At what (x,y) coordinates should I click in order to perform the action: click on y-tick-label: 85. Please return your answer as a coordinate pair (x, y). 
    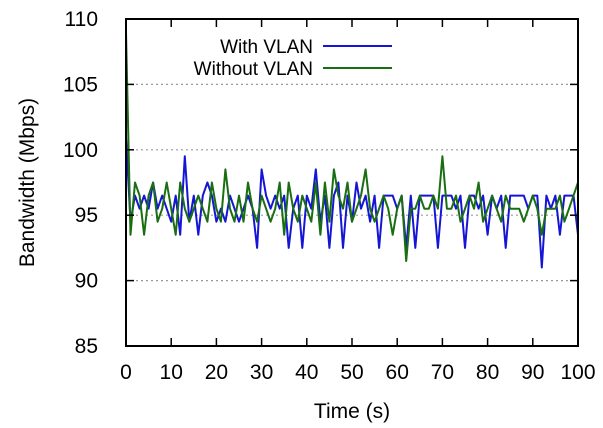
    Looking at the image, I should click on (86, 346).